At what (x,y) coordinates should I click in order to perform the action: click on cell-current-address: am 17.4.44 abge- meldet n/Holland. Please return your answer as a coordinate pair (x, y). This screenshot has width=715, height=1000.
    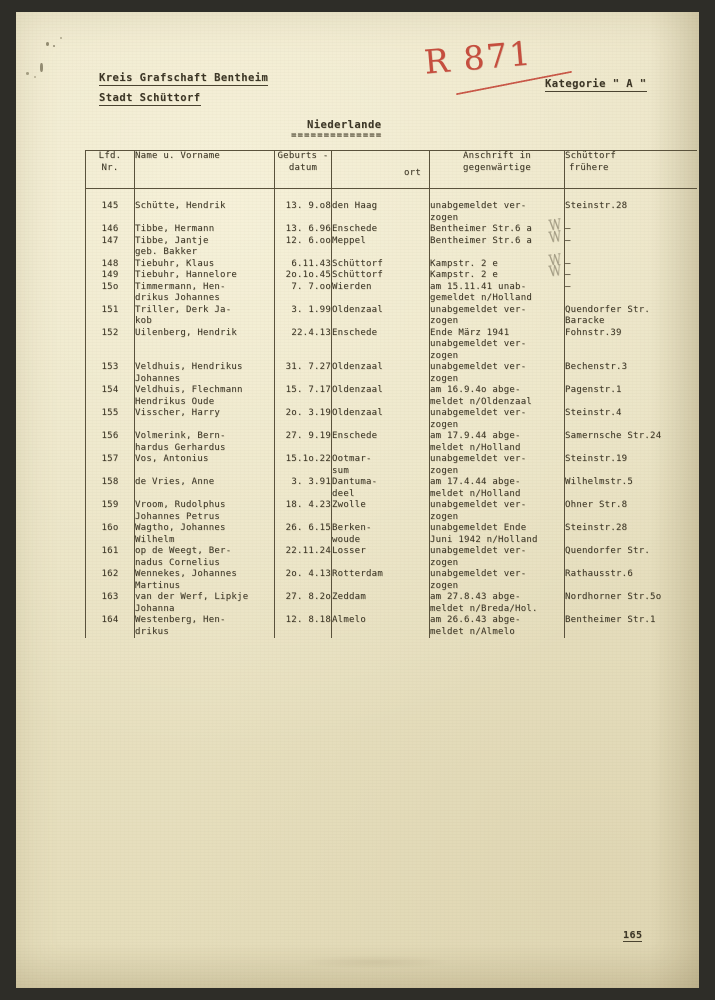
    Looking at the image, I should click on (497, 488).